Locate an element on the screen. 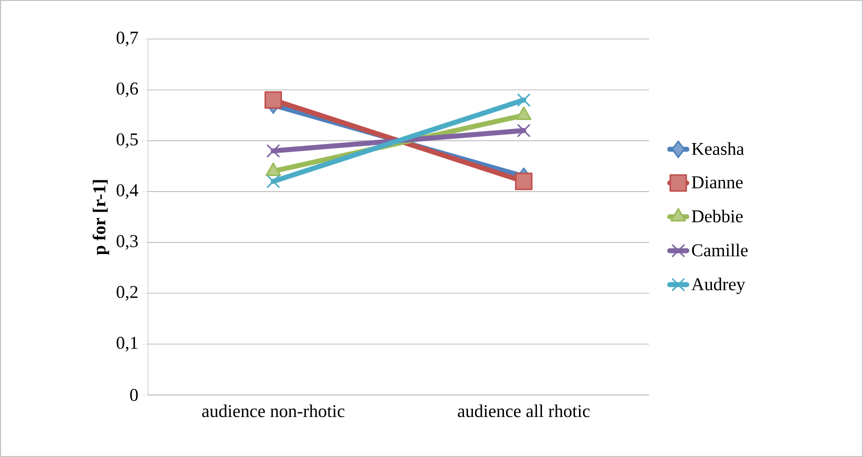 This screenshot has height=457, width=863. y-tick-label: 0,6 is located at coordinates (127, 90).